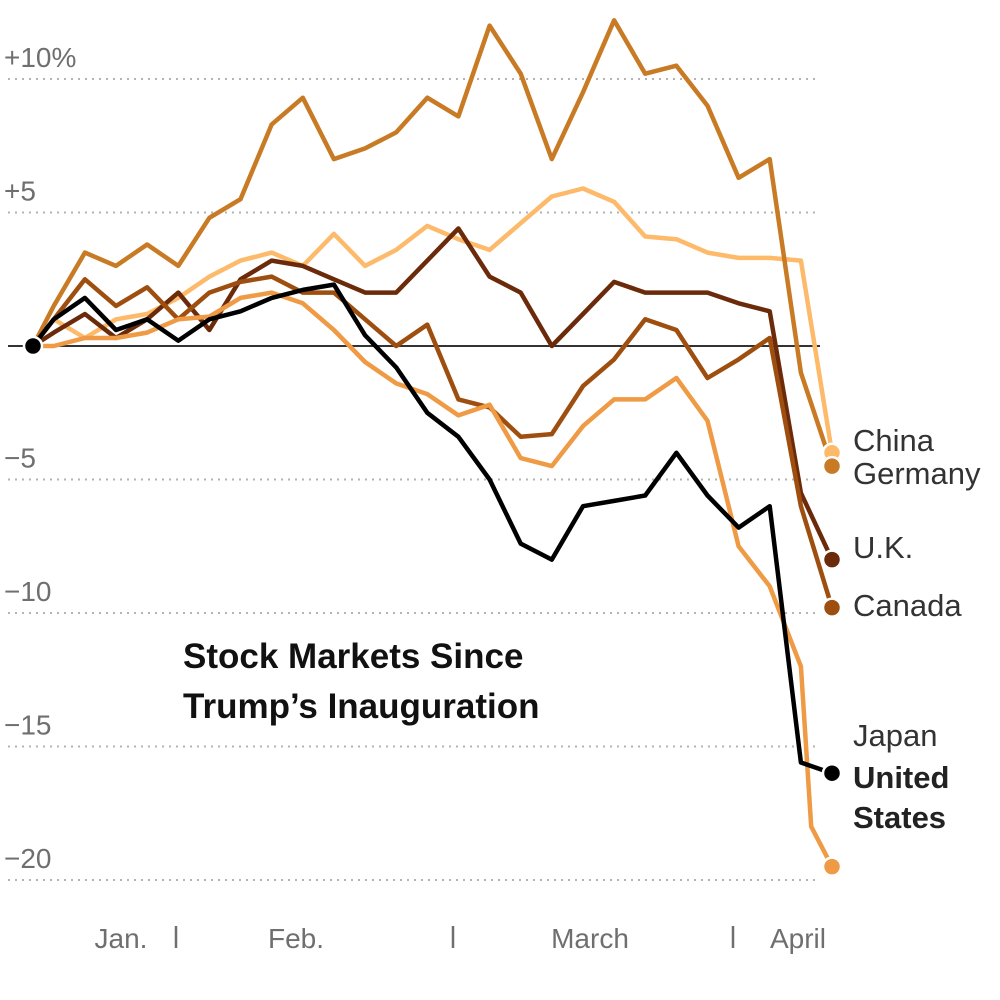 This screenshot has height=1000, width=1000. What do you see at coordinates (895, 735) in the screenshot?
I see `end-label-japan: Japan` at bounding box center [895, 735].